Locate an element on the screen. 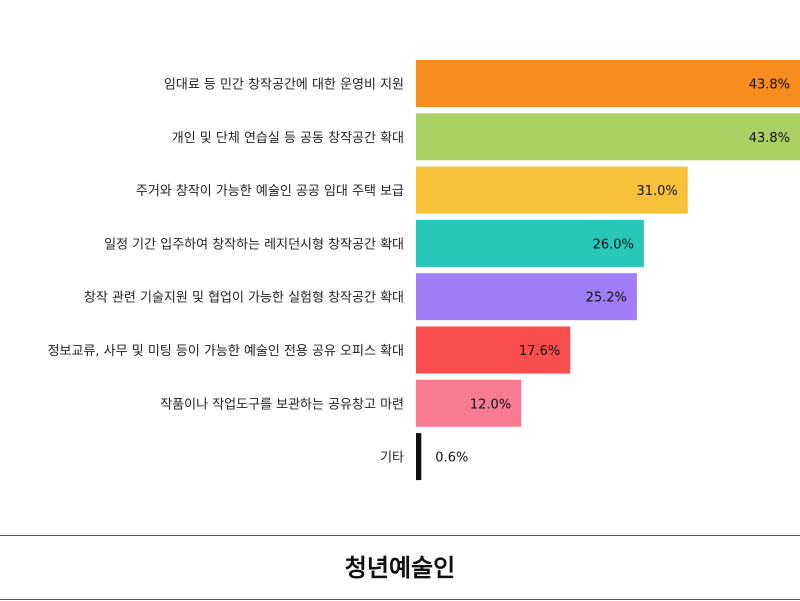  value-label: 12.0% is located at coordinates (490, 404).